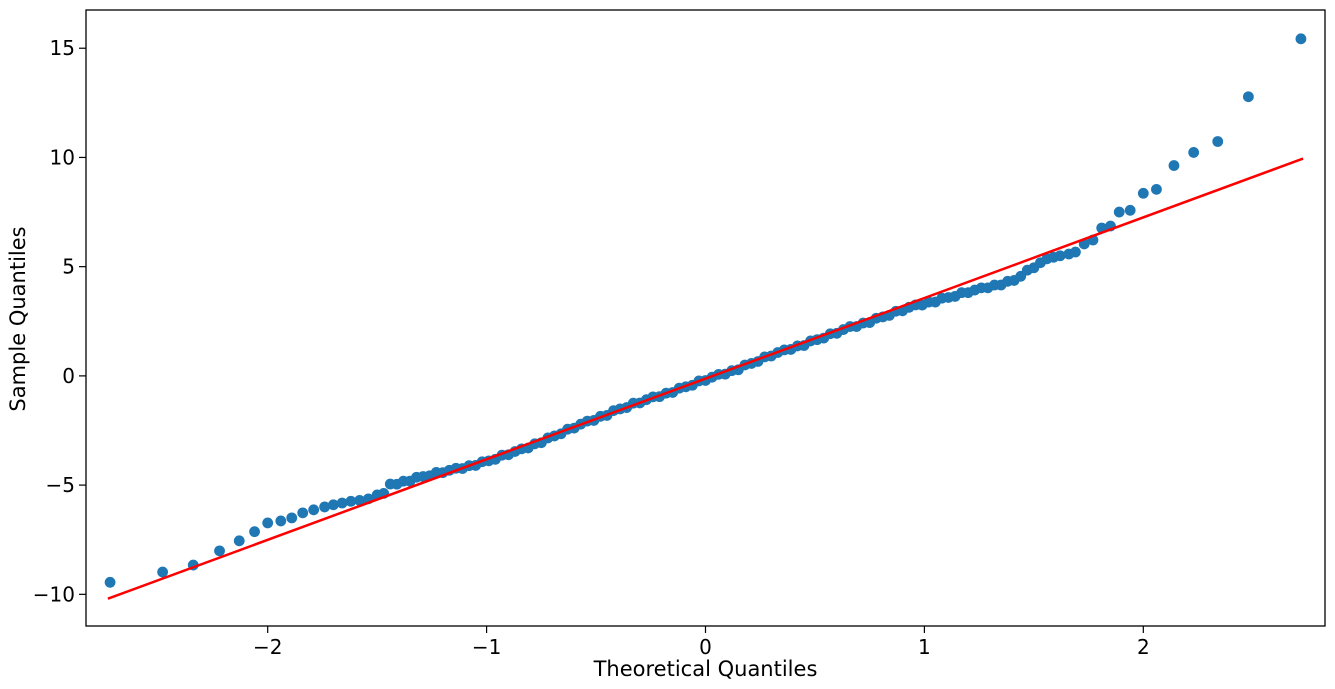  I want to click on x-tick-label: 2, so click(1143, 647).